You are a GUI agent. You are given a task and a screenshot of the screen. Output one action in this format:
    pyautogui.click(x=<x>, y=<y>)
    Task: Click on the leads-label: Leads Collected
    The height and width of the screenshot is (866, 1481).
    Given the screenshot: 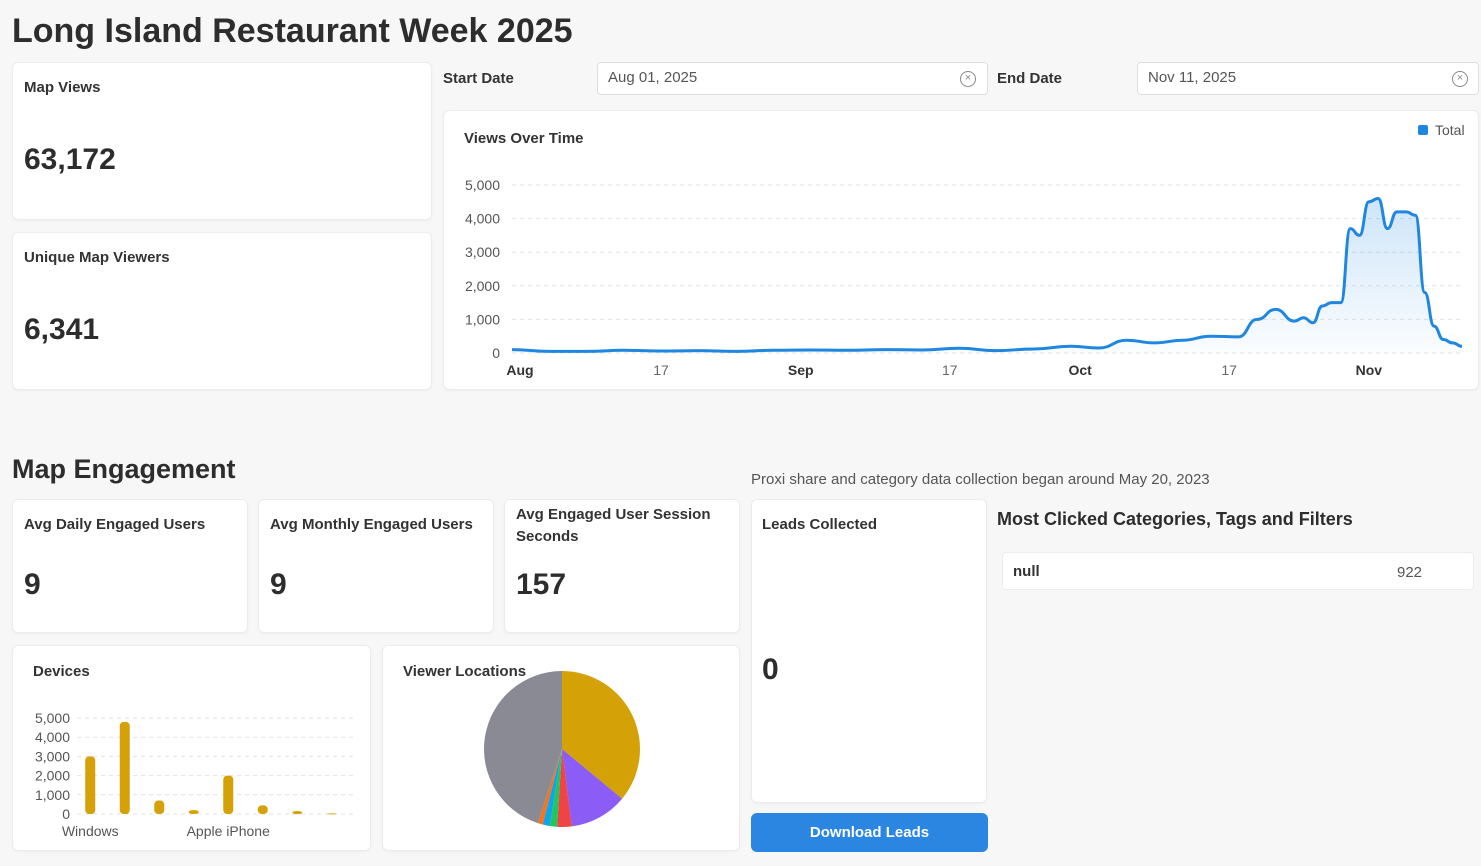 What is the action you would take?
    pyautogui.click(x=820, y=524)
    